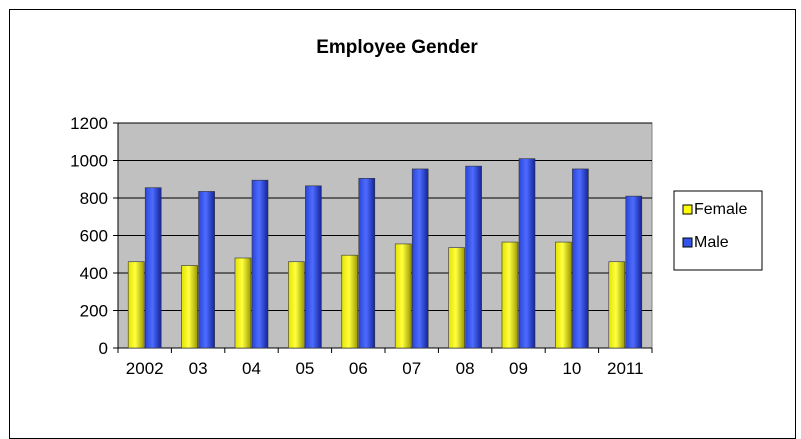 The image size is (801, 439). Describe the element at coordinates (625, 368) in the screenshot. I see `x-tick-label: 2011` at that location.